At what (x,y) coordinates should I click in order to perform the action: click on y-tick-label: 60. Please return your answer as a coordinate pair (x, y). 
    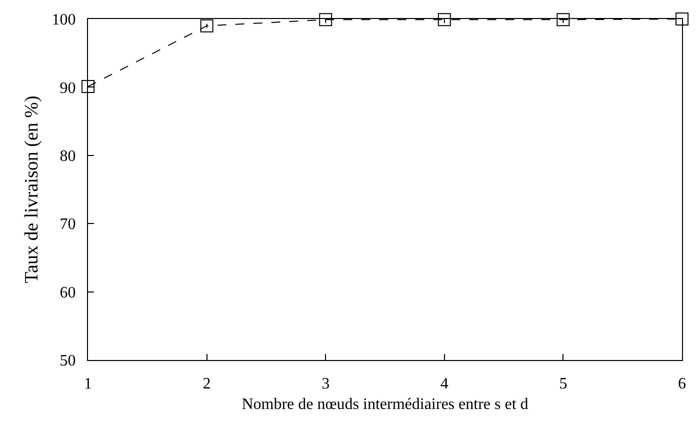
    Looking at the image, I should click on (68, 293).